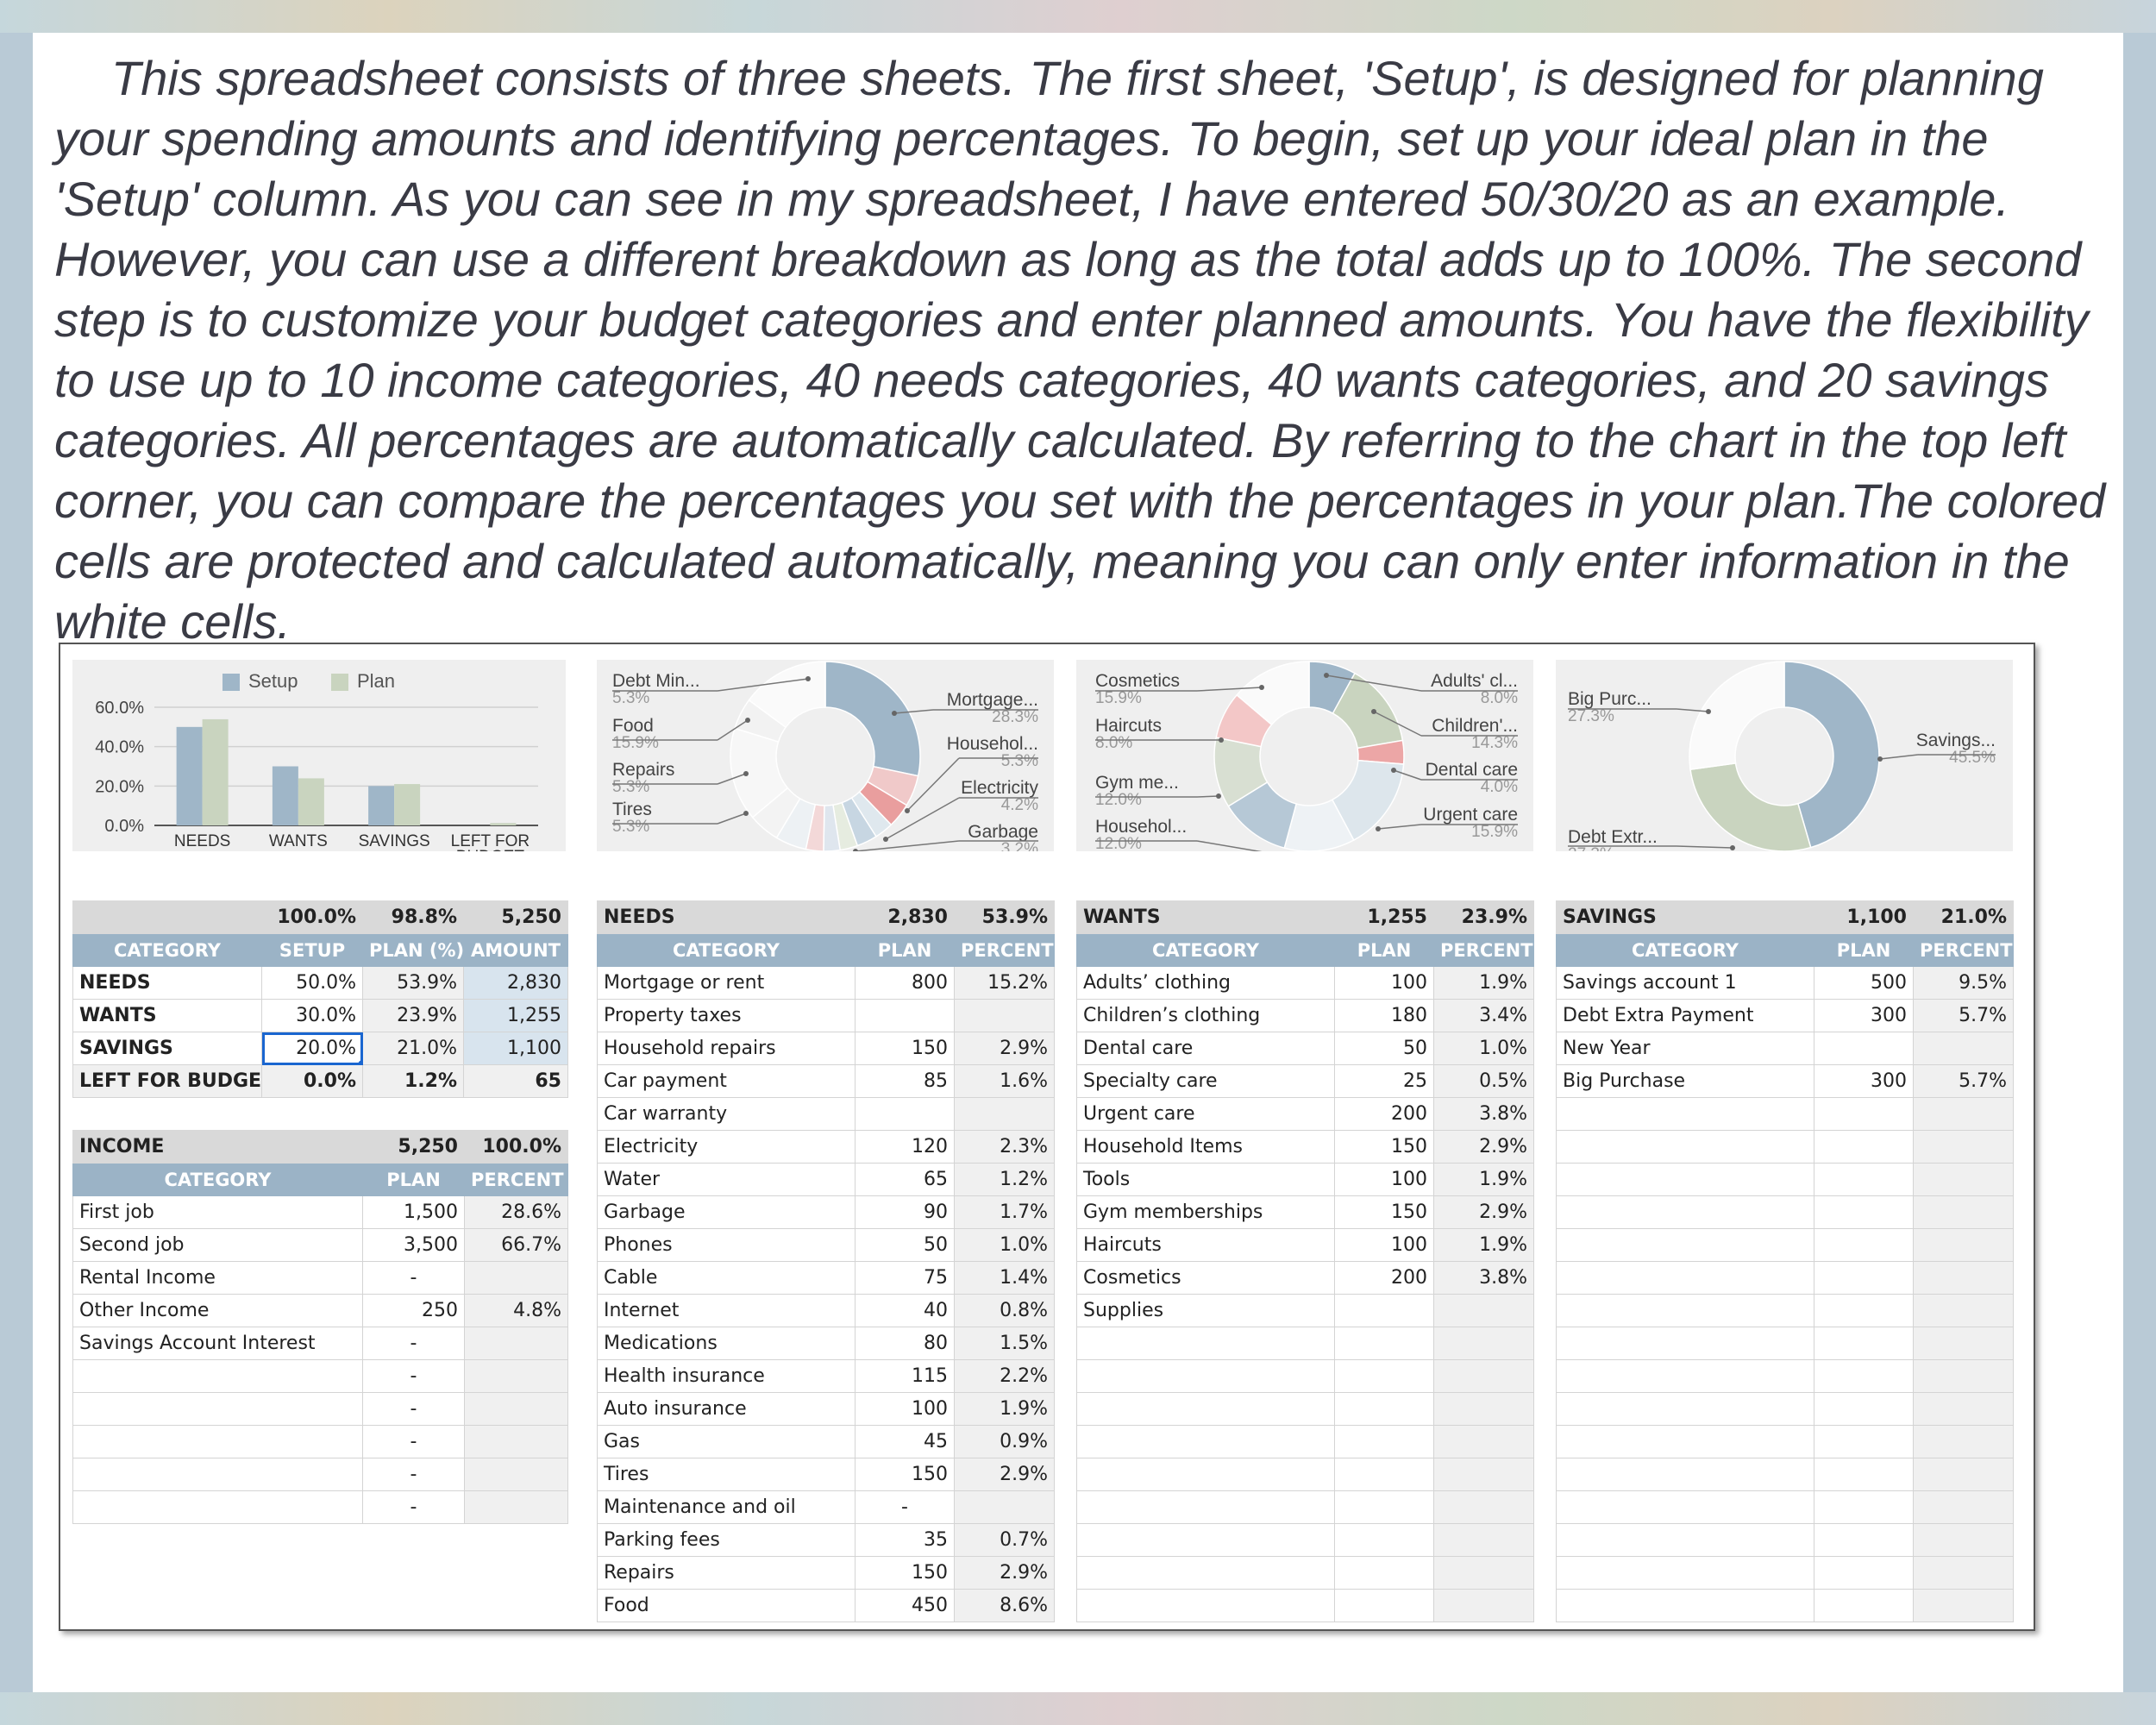 The width and height of the screenshot is (2156, 1725). What do you see at coordinates (217, 1310) in the screenshot?
I see `category-cell: Other Income` at bounding box center [217, 1310].